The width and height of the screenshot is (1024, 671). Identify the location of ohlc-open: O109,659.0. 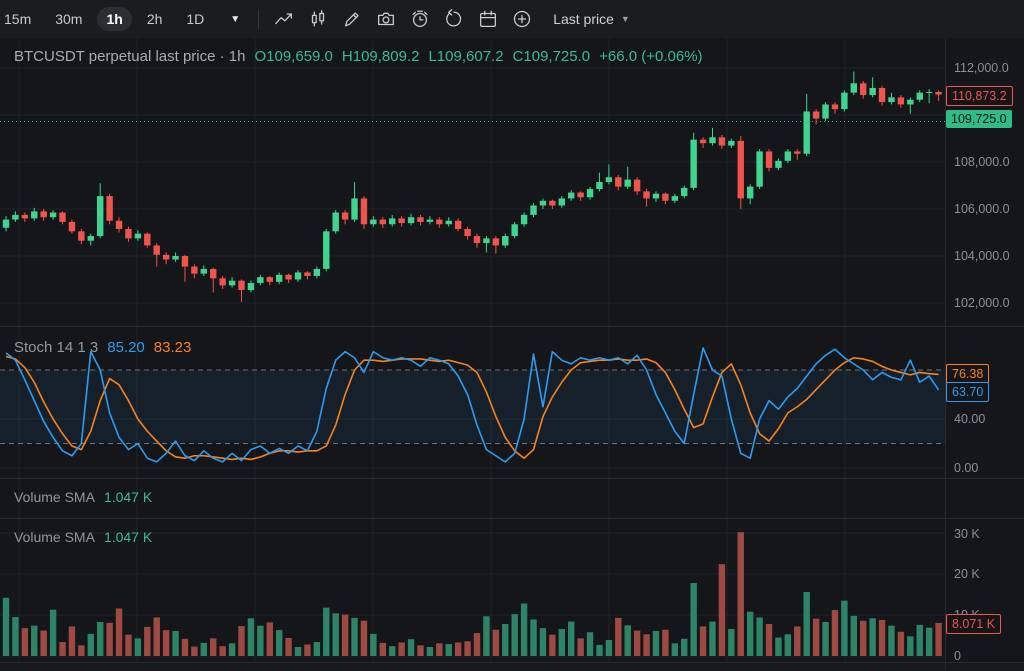
(293, 56).